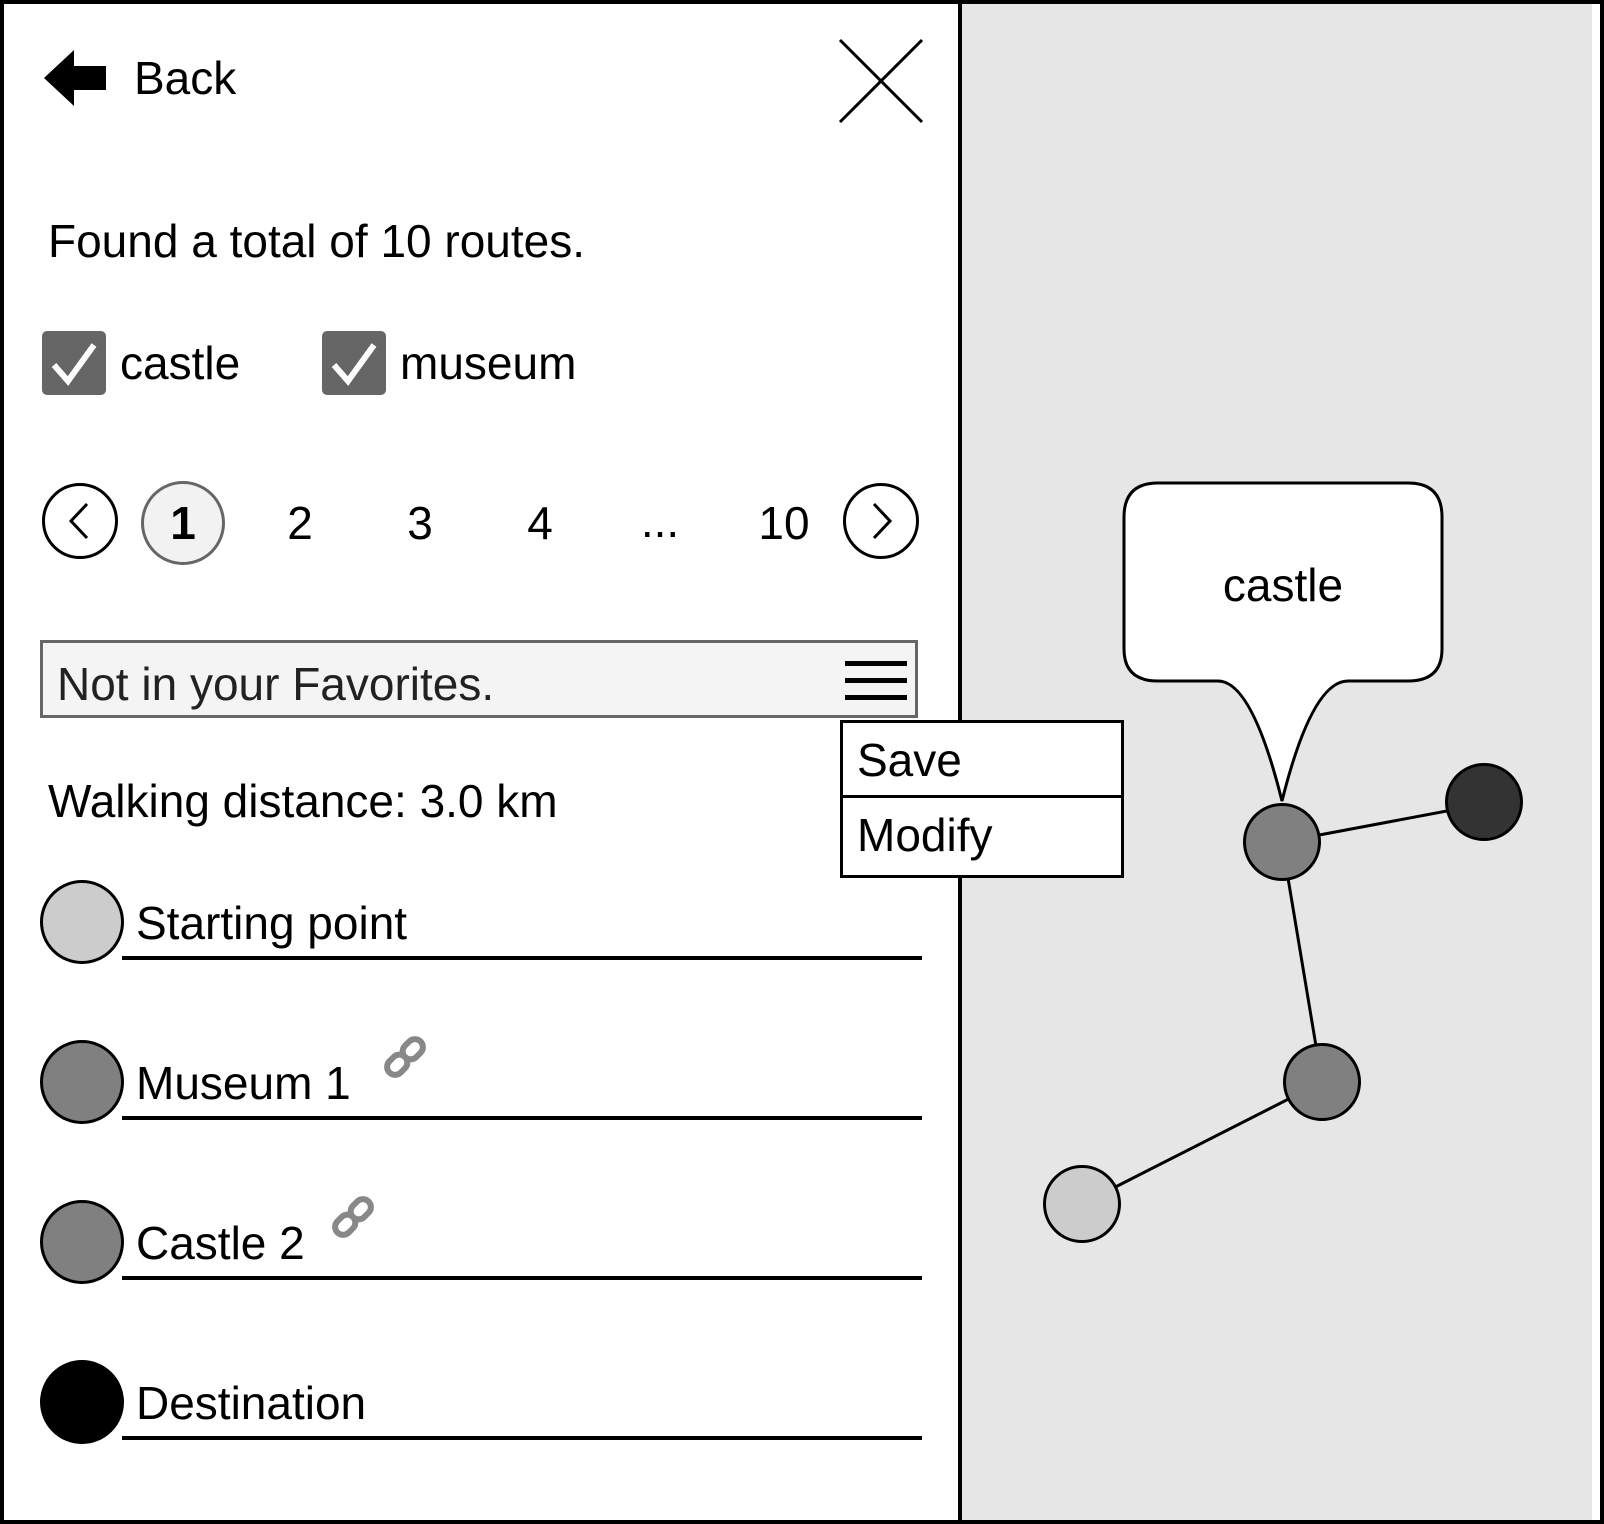 This screenshot has width=1604, height=1524. What do you see at coordinates (180, 363) in the screenshot?
I see `filter-label: castle` at bounding box center [180, 363].